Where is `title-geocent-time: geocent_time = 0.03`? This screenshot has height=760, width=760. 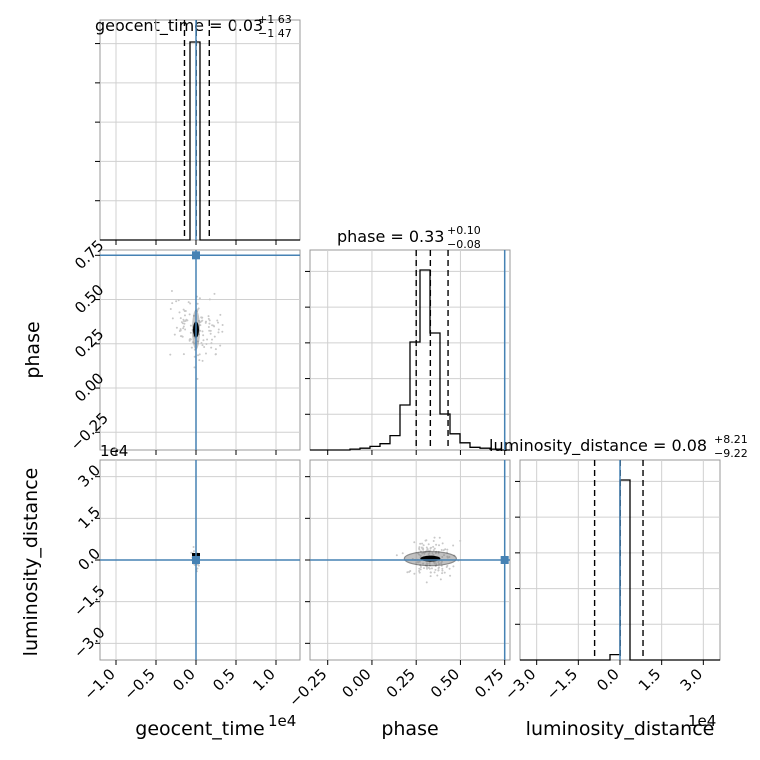
title-geocent-time: geocent_time = 0.03 is located at coordinates (179, 26).